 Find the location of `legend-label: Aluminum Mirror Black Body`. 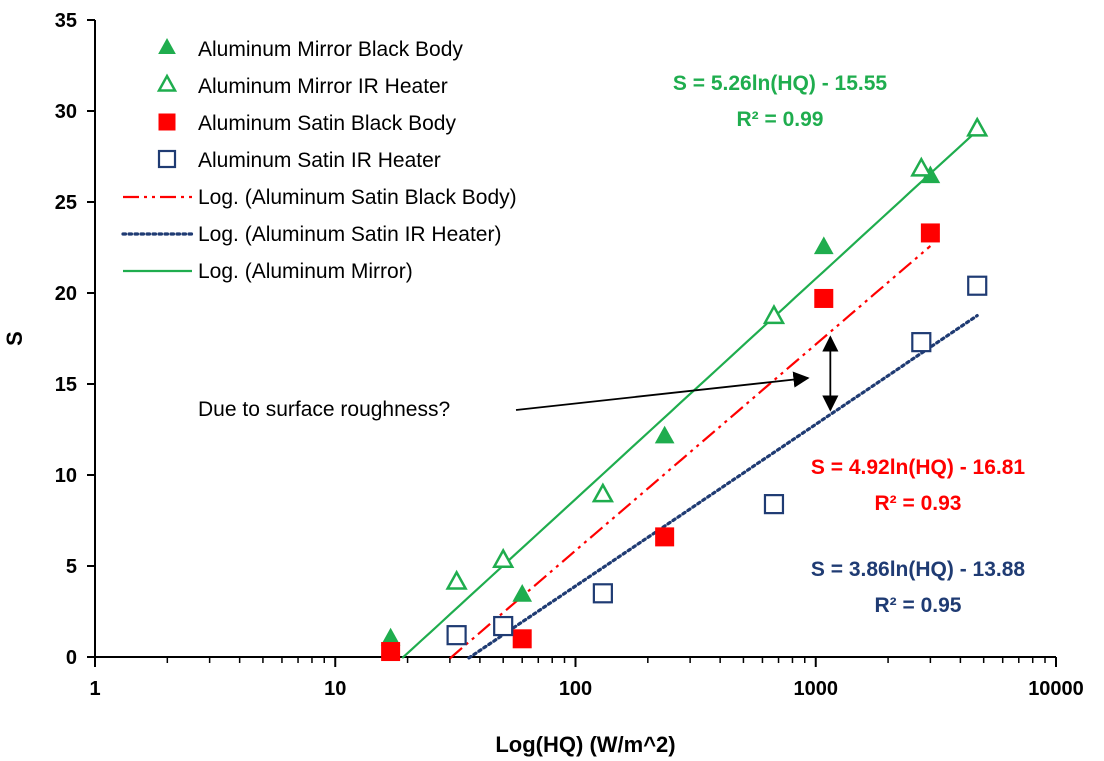

legend-label: Aluminum Mirror Black Body is located at coordinates (330, 49).